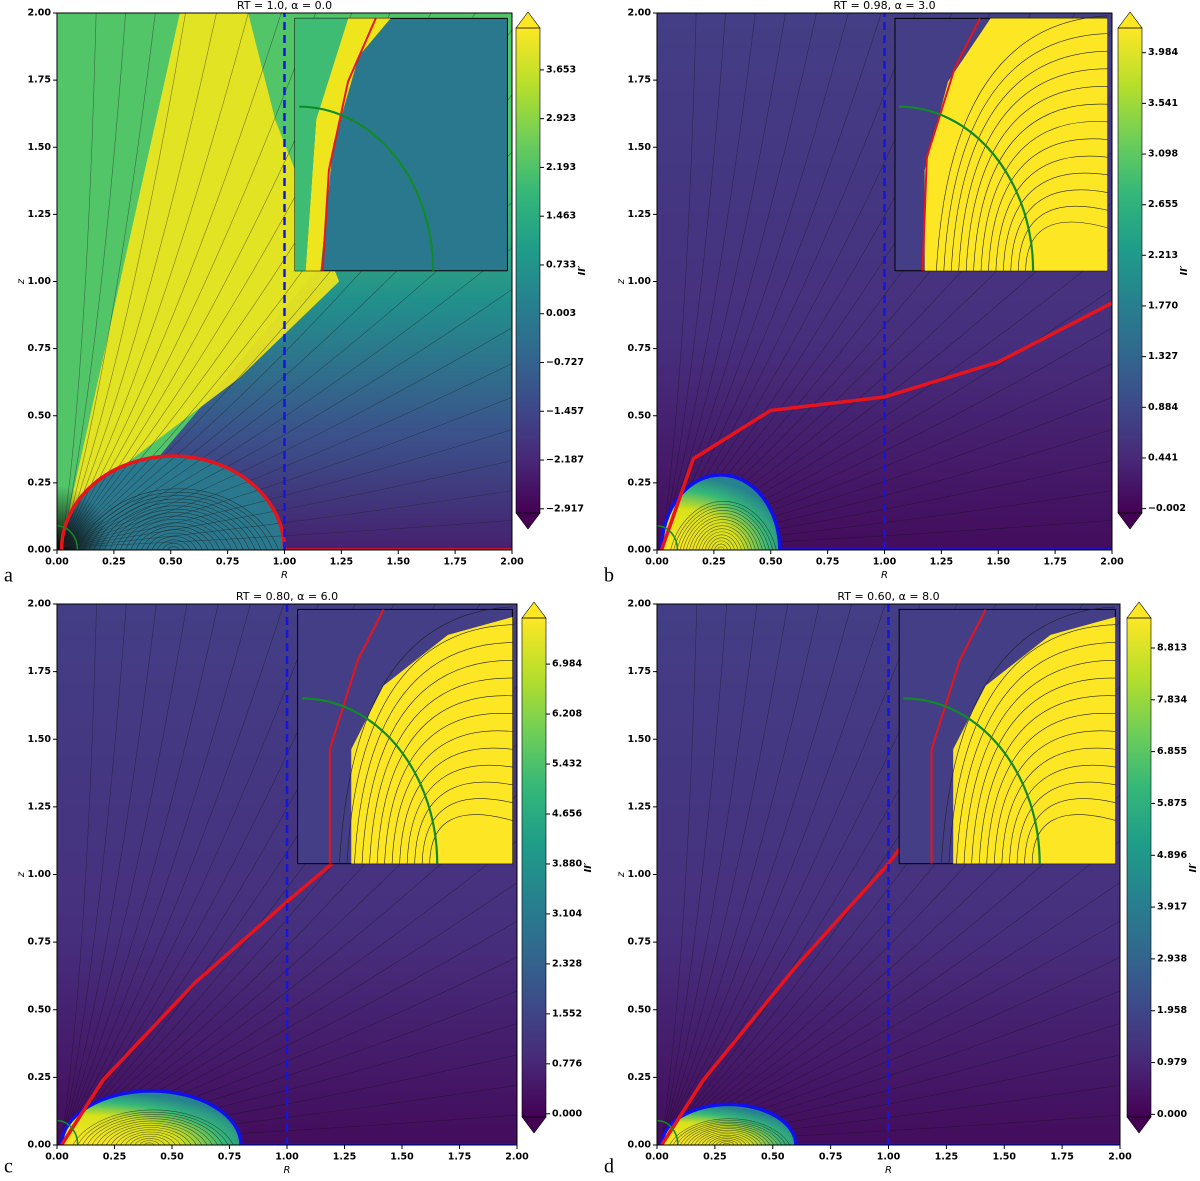 The image size is (1200, 1181). Describe the element at coordinates (565, 460) in the screenshot. I see `colorbar-tick-label: −2.187` at that location.